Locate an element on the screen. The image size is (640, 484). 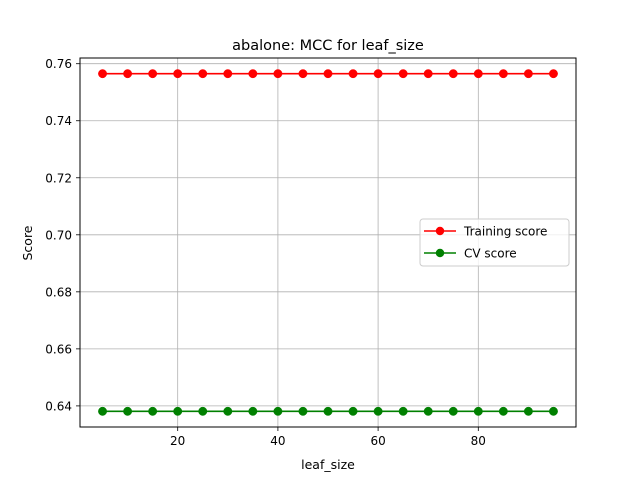
legend-label: CV score is located at coordinates (490, 254).